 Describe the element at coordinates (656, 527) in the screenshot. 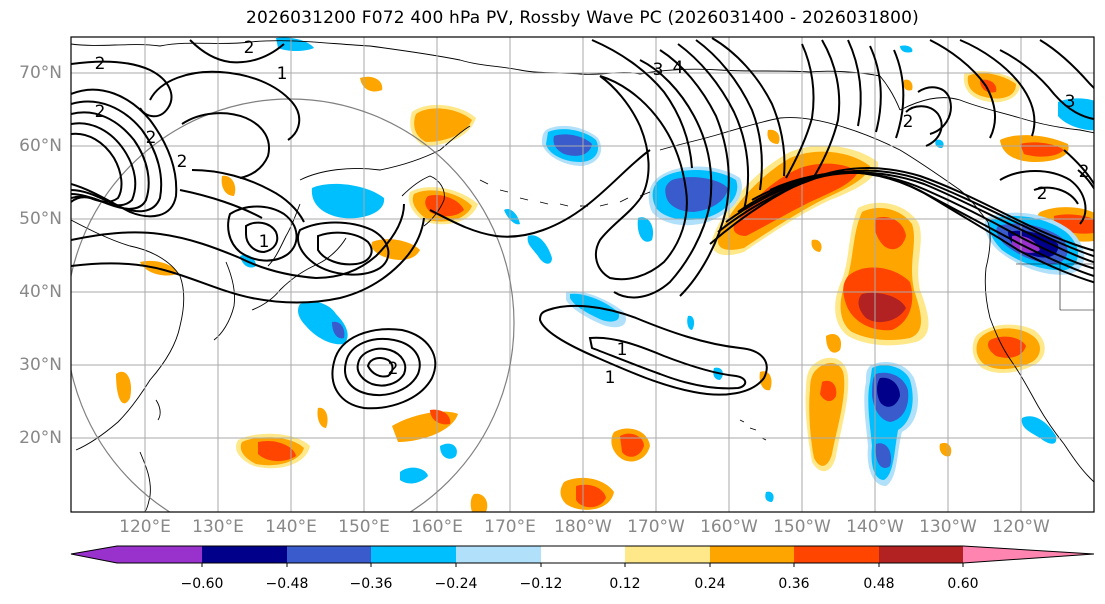

I see `lon-label: 170°W` at that location.